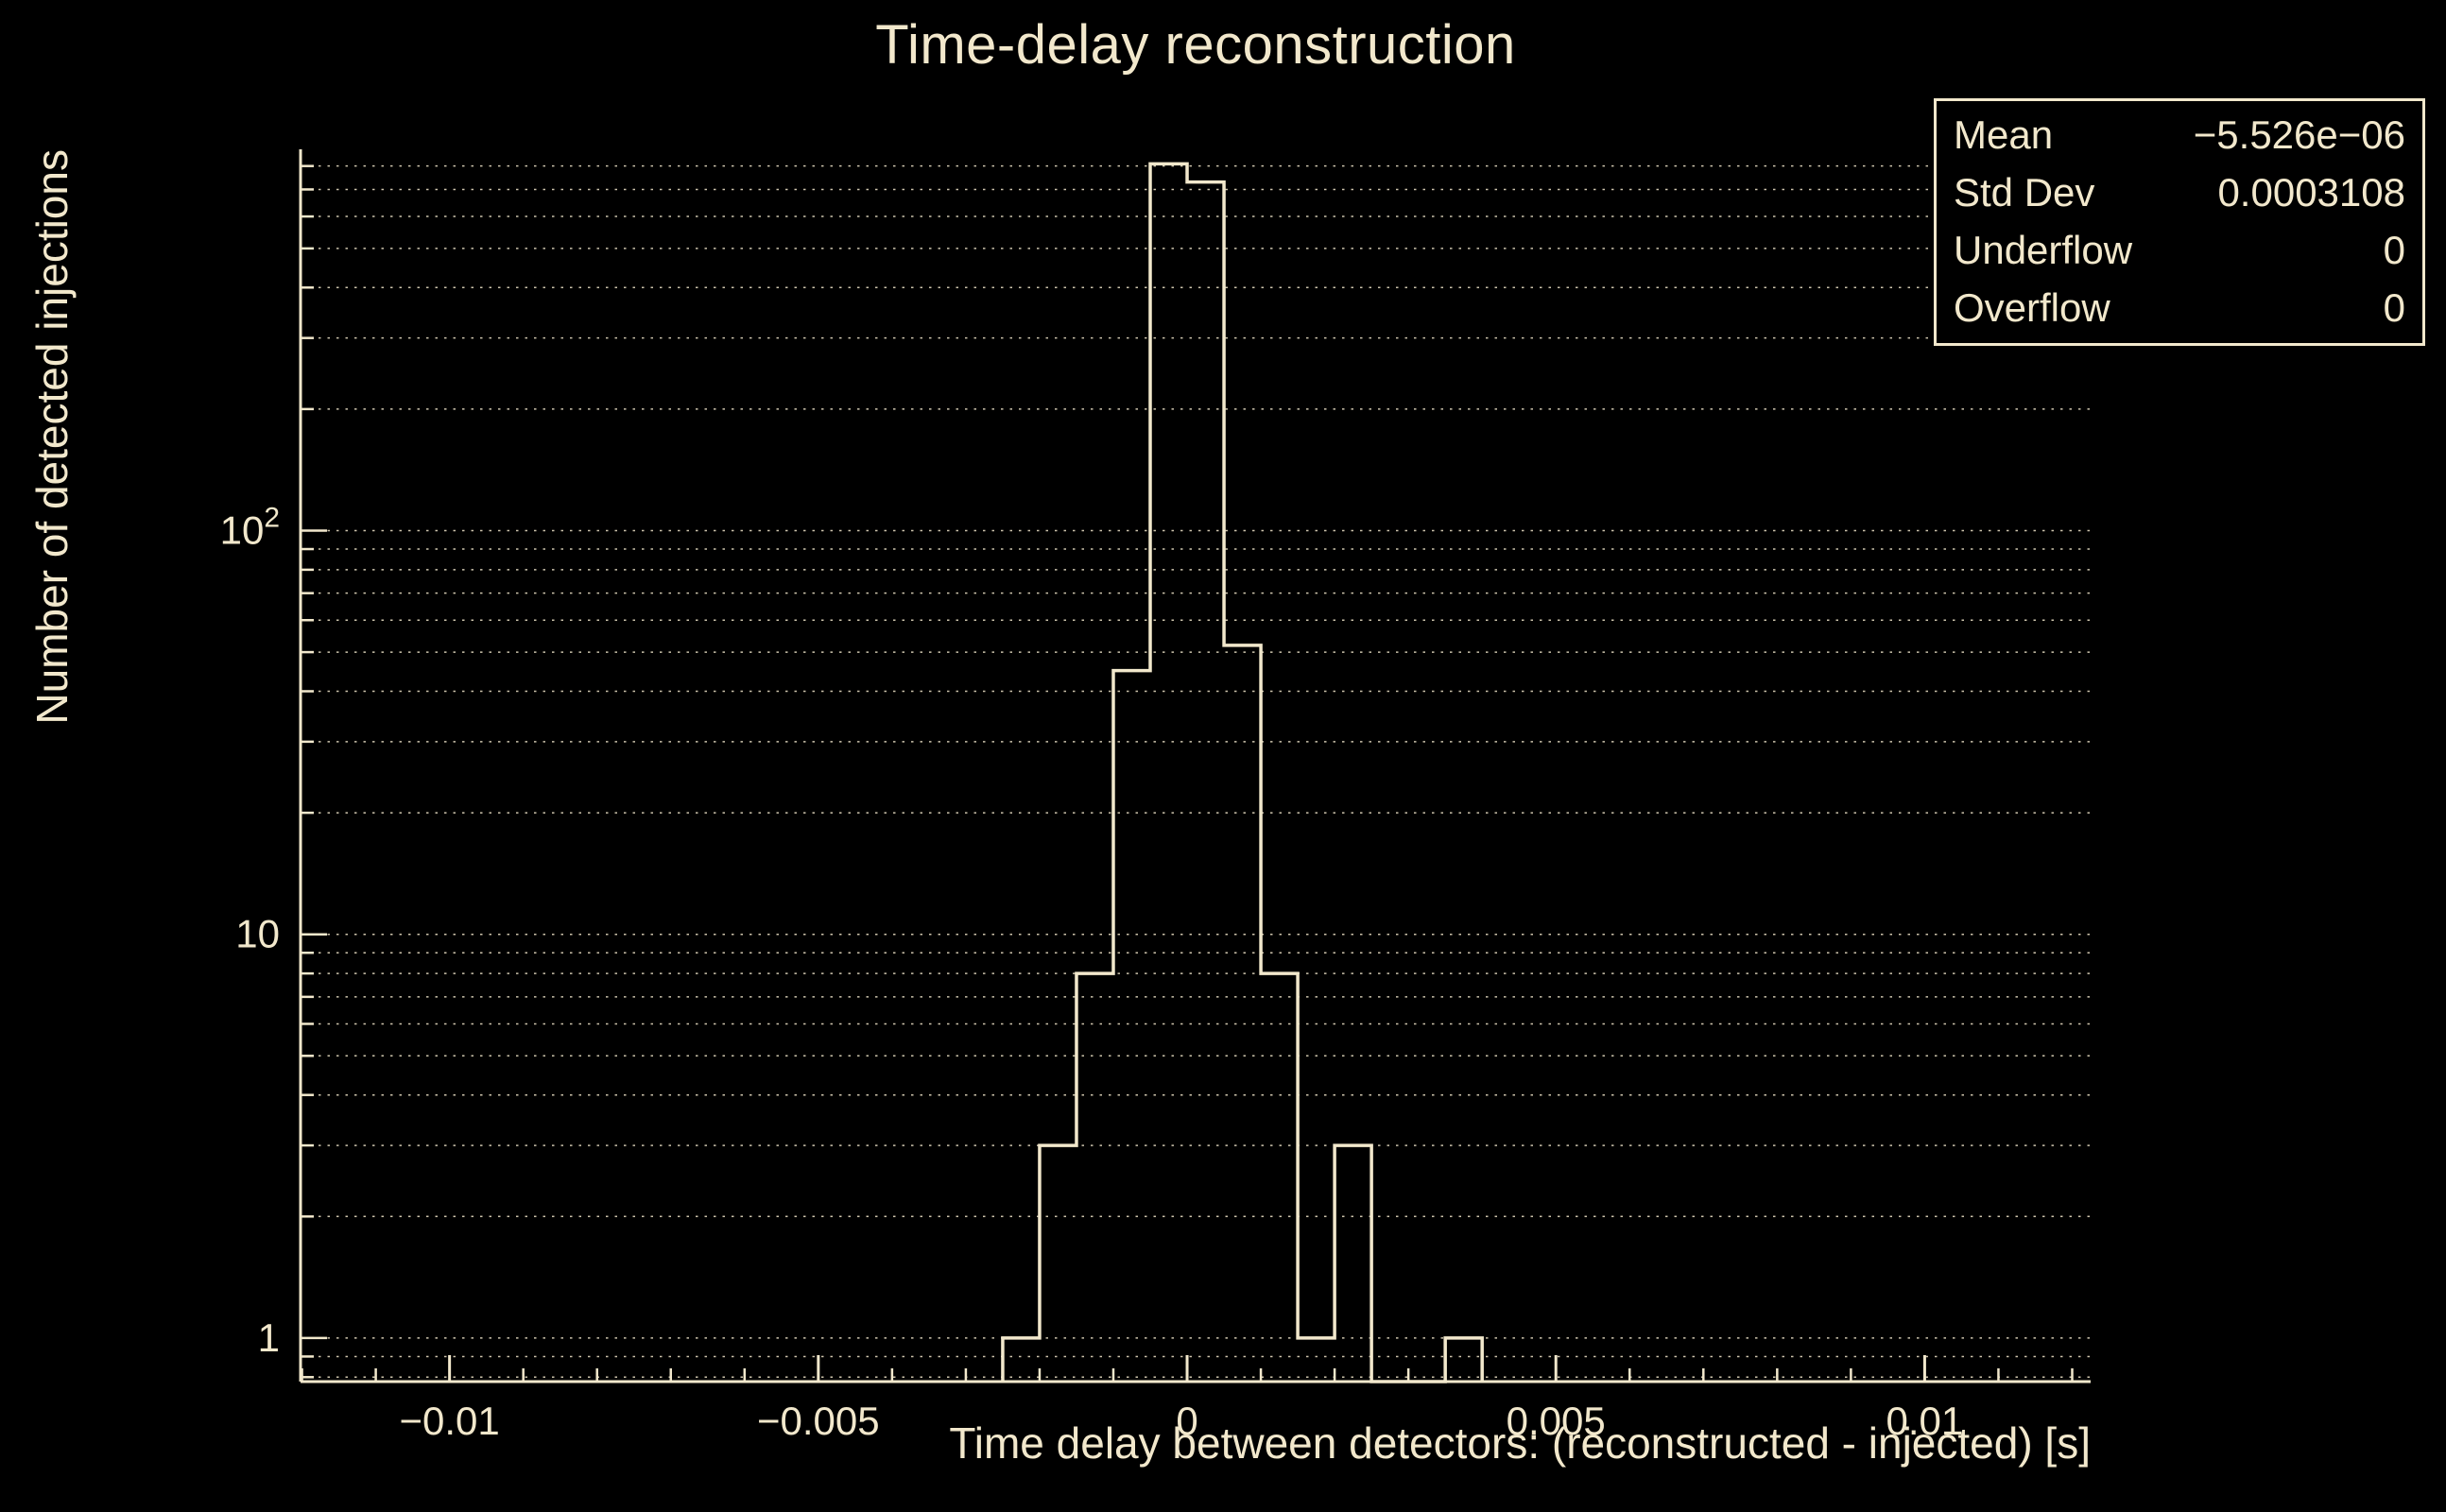 The height and width of the screenshot is (1512, 2446). Describe the element at coordinates (2311, 192) in the screenshot. I see `stat-value: 0.0003108` at that location.